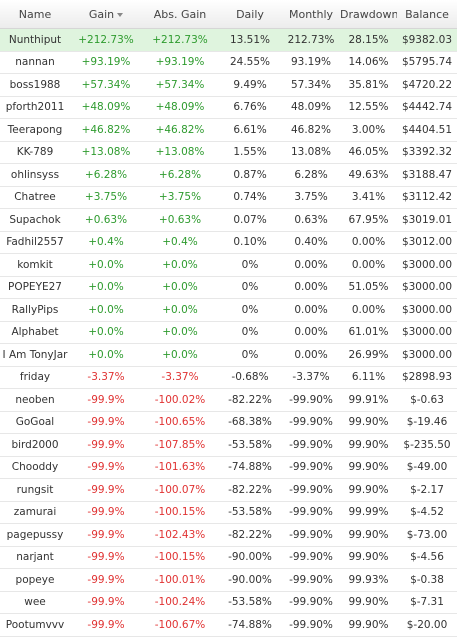  I want to click on cell-abs-gain: +13.08%, so click(180, 152).